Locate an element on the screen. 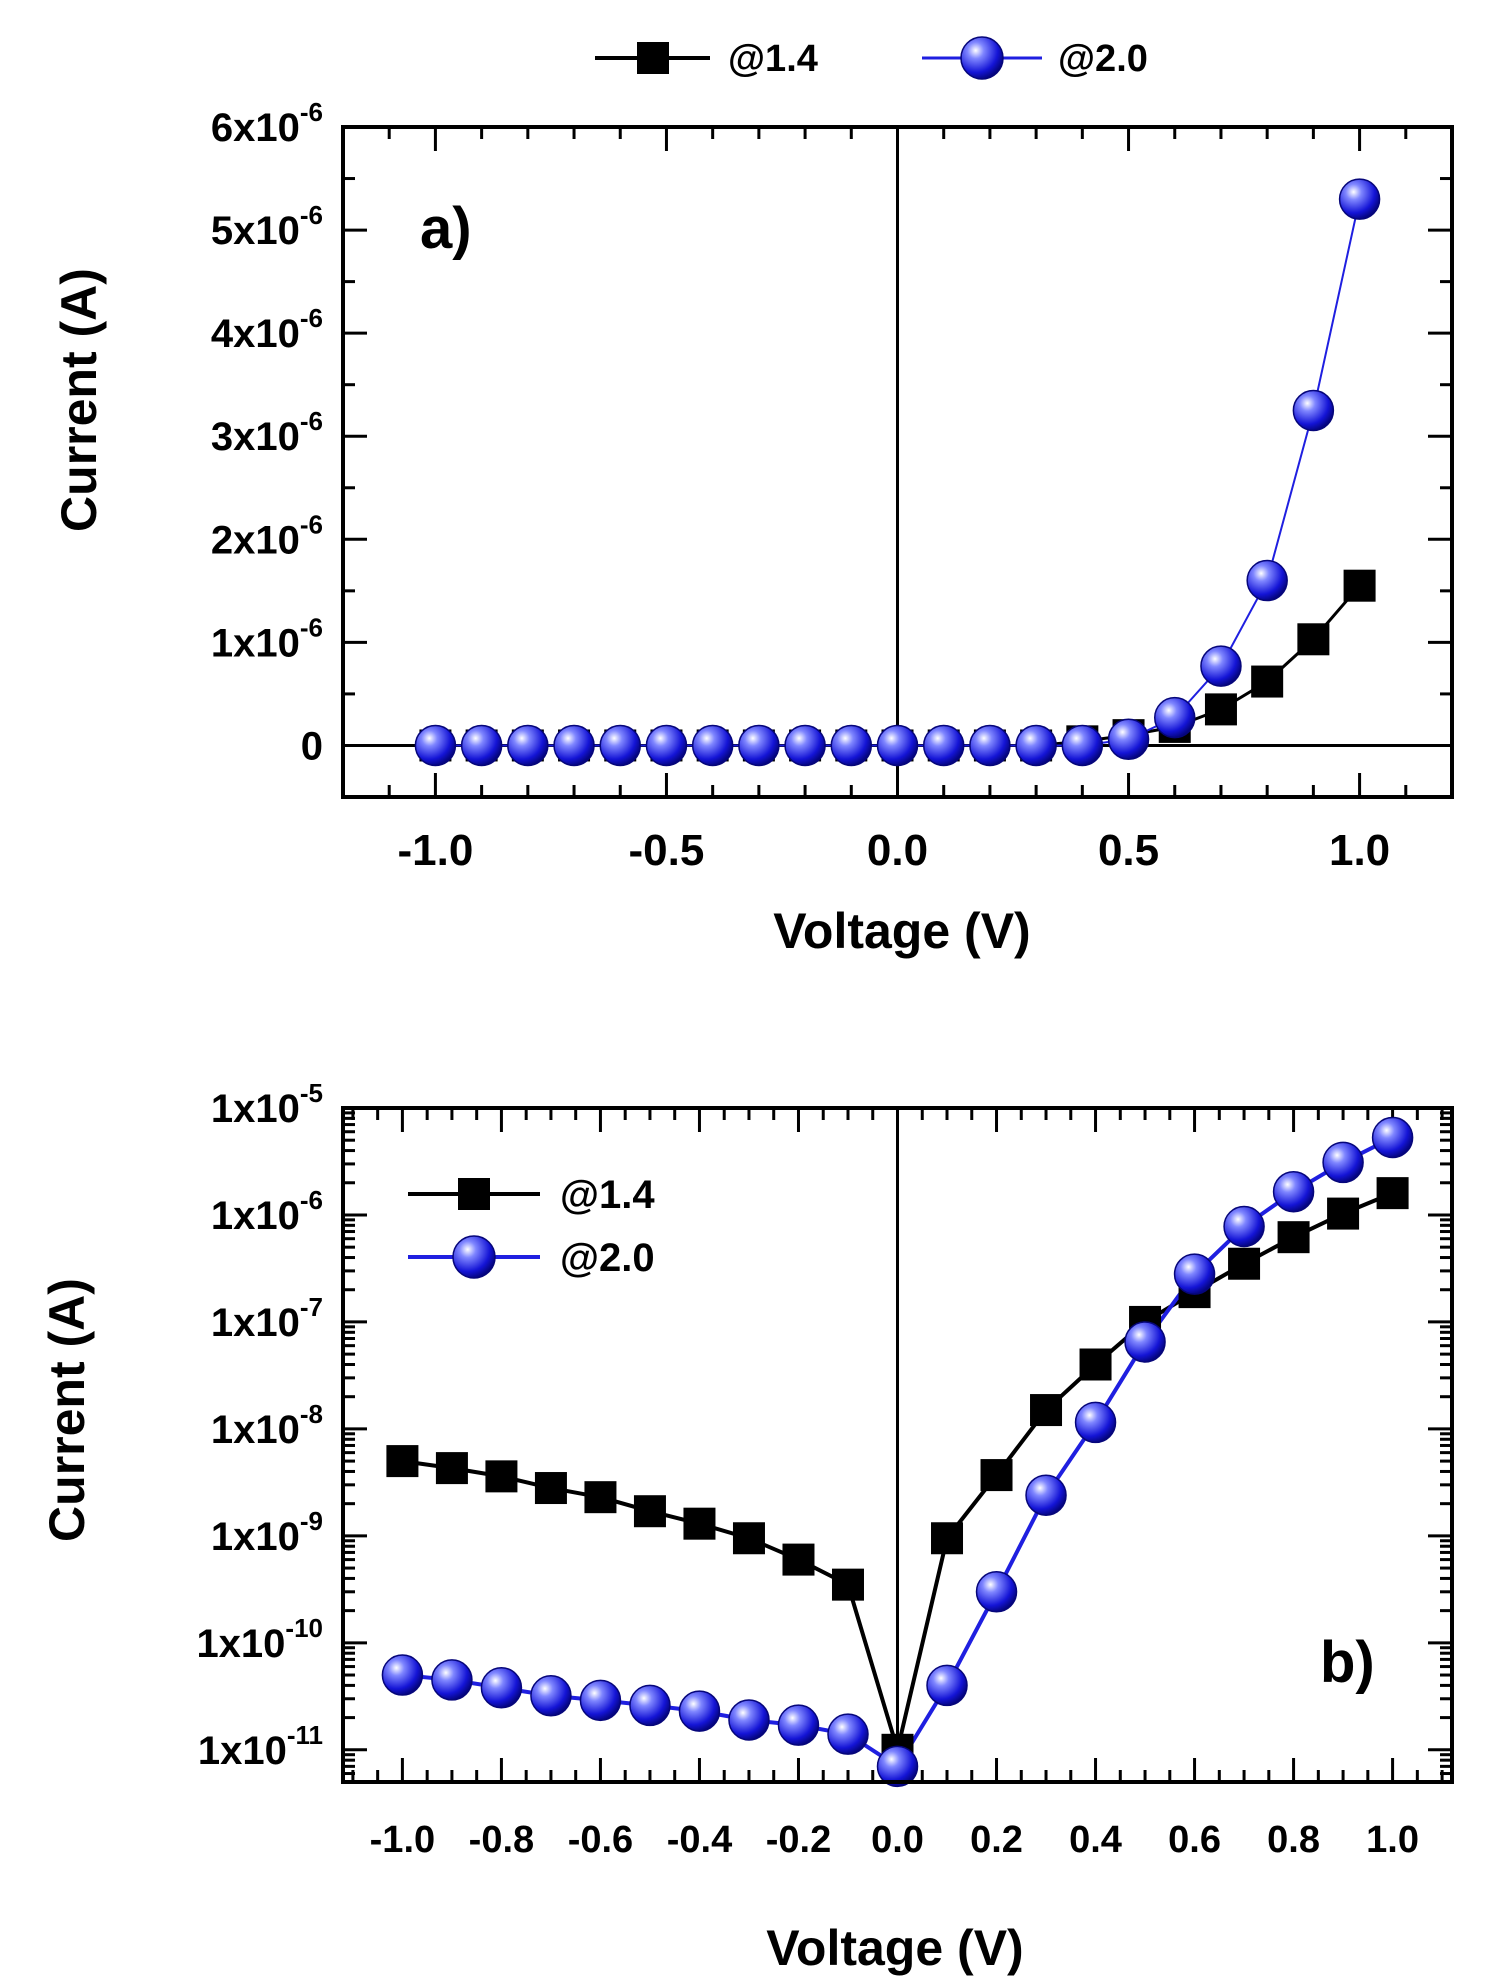 The image size is (1501, 1979). legend-marker-sphere-b is located at coordinates (474, 1257).